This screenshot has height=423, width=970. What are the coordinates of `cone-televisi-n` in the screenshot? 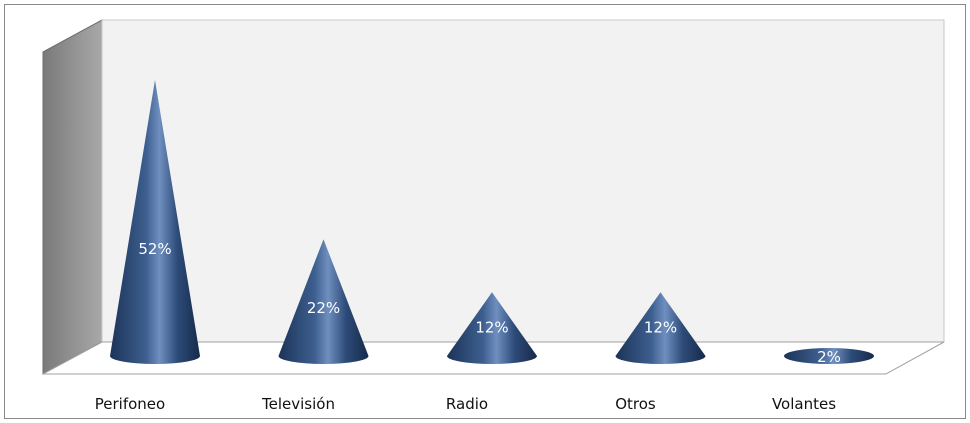 It's located at (323, 301).